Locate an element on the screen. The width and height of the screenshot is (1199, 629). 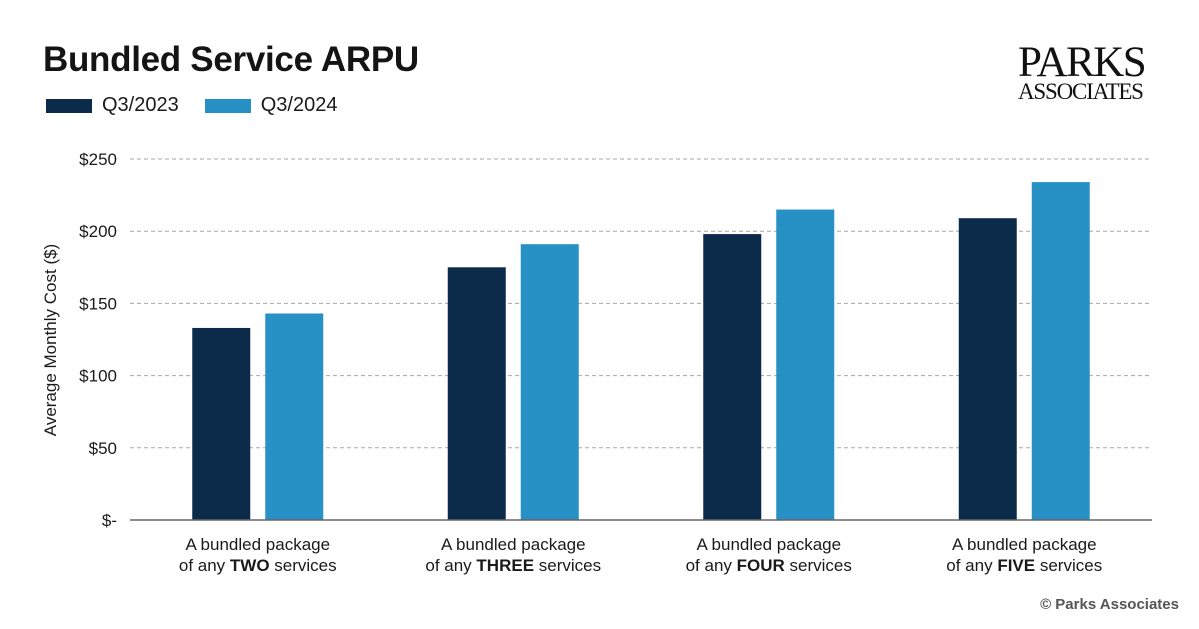
category-label-four: A bundled package of any FOUR services is located at coordinates (769, 555).